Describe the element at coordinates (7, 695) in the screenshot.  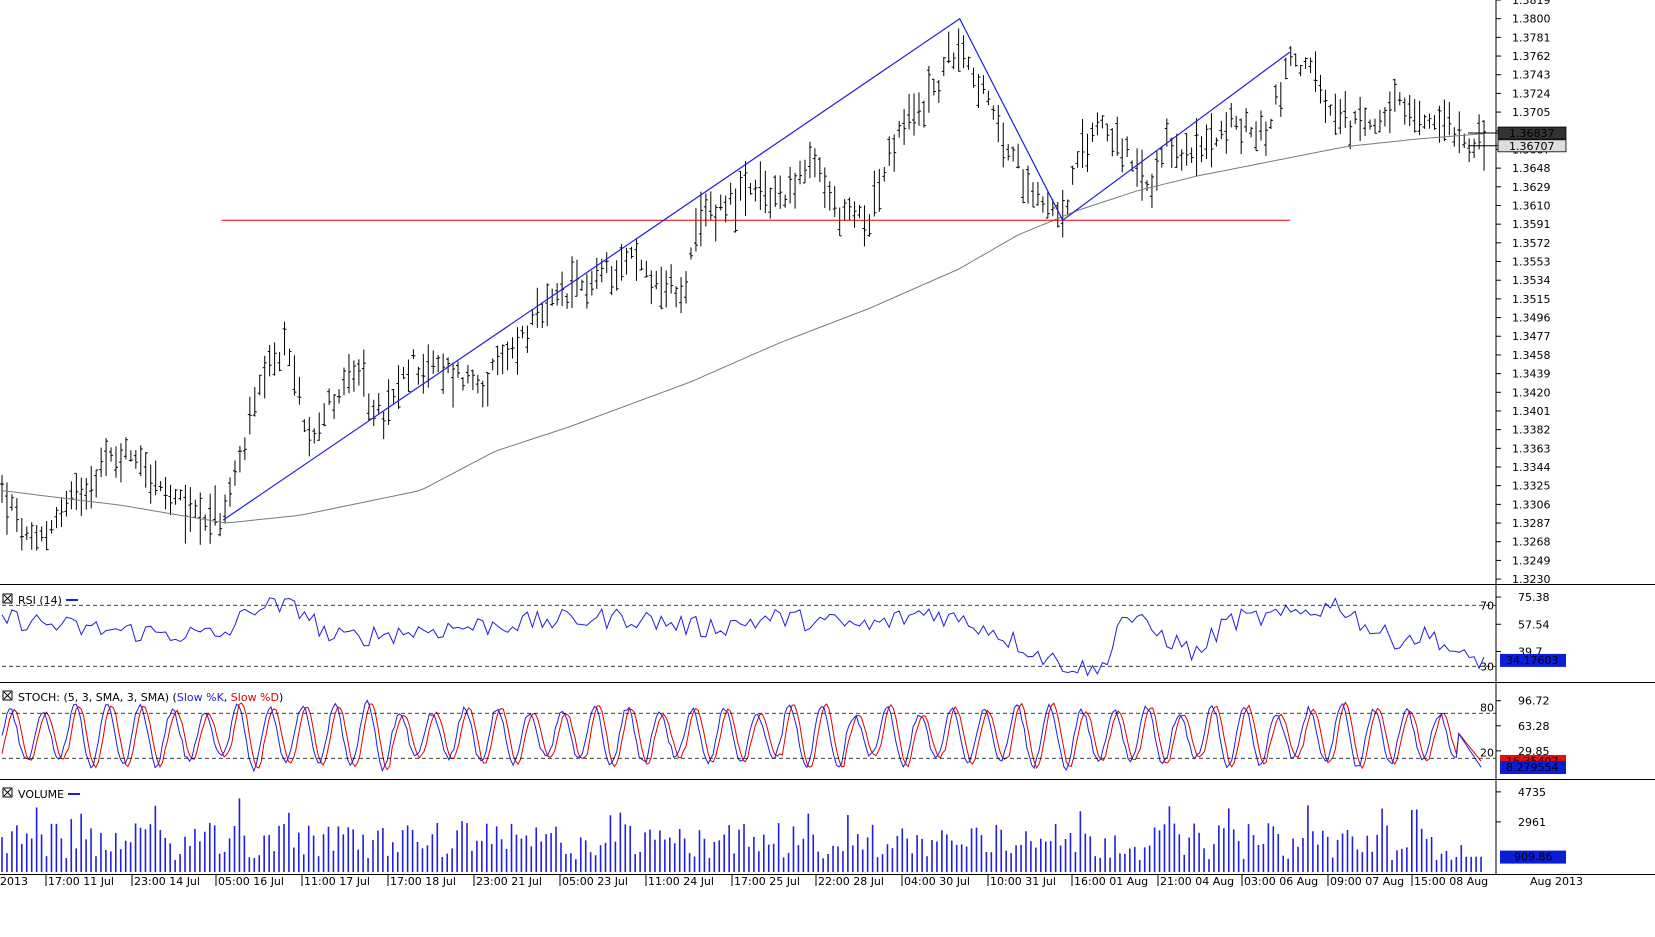
I see `stoch-close-icon-cross` at that location.